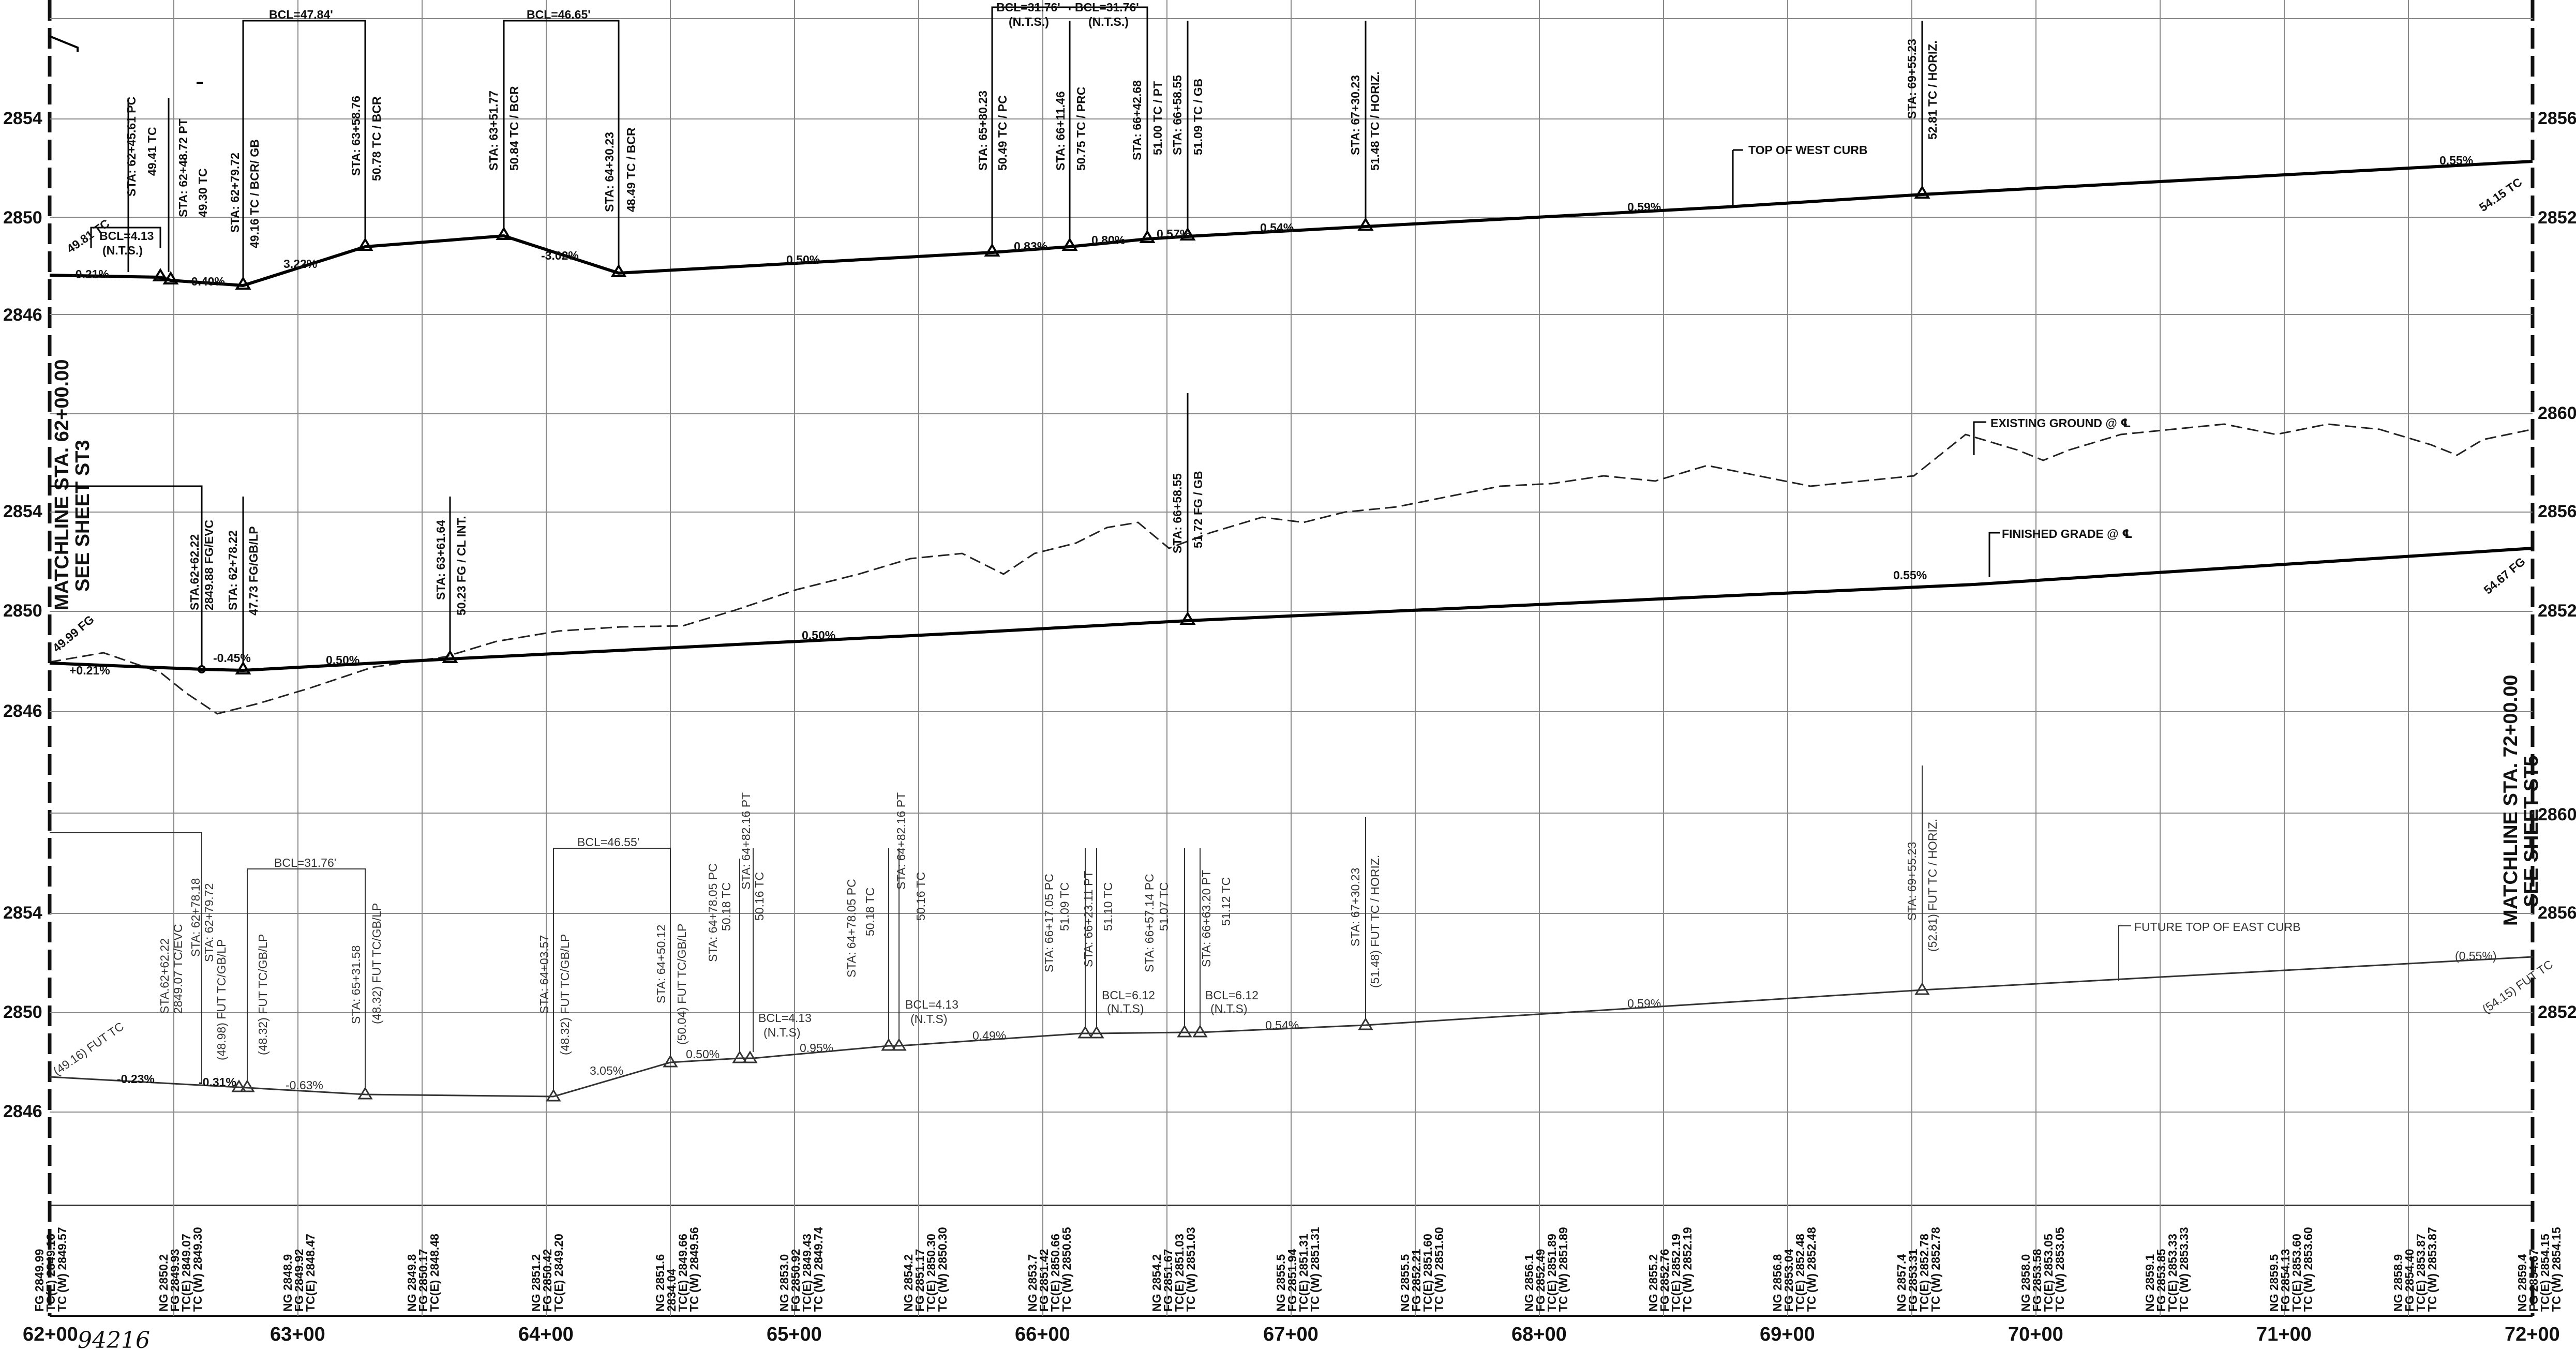 This screenshot has height=1351, width=2576. What do you see at coordinates (2025, 1283) in the screenshot?
I see `table-cell: NG 2858.0` at bounding box center [2025, 1283].